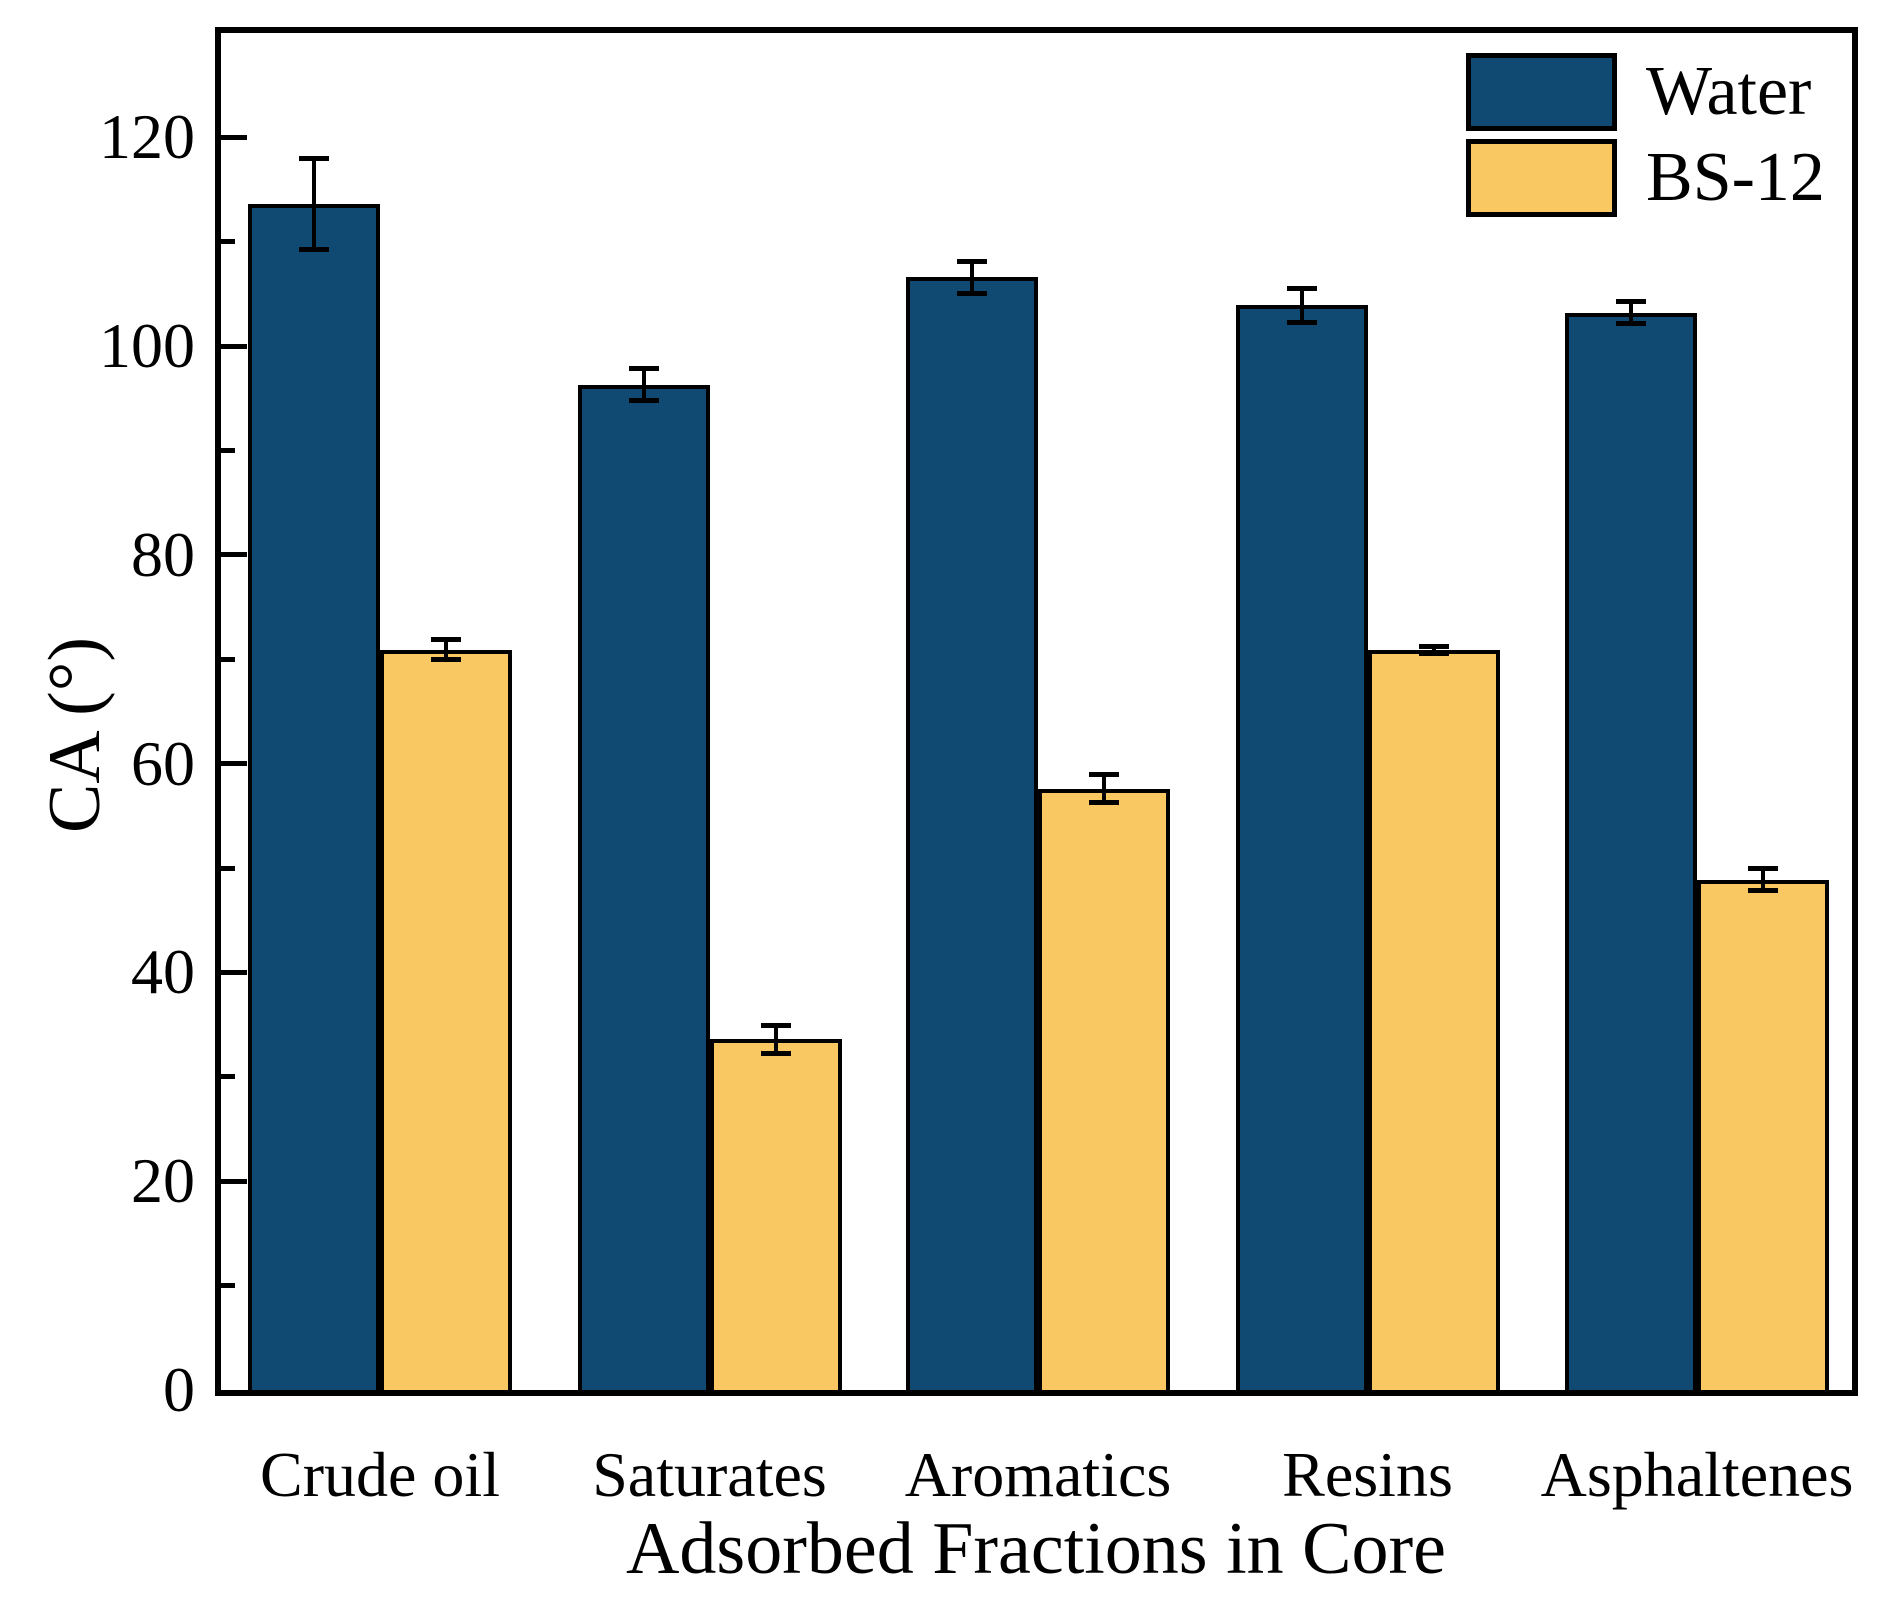 The height and width of the screenshot is (1609, 1885). Describe the element at coordinates (1735, 177) in the screenshot. I see `legend-label-bs-12: BS-12` at that location.